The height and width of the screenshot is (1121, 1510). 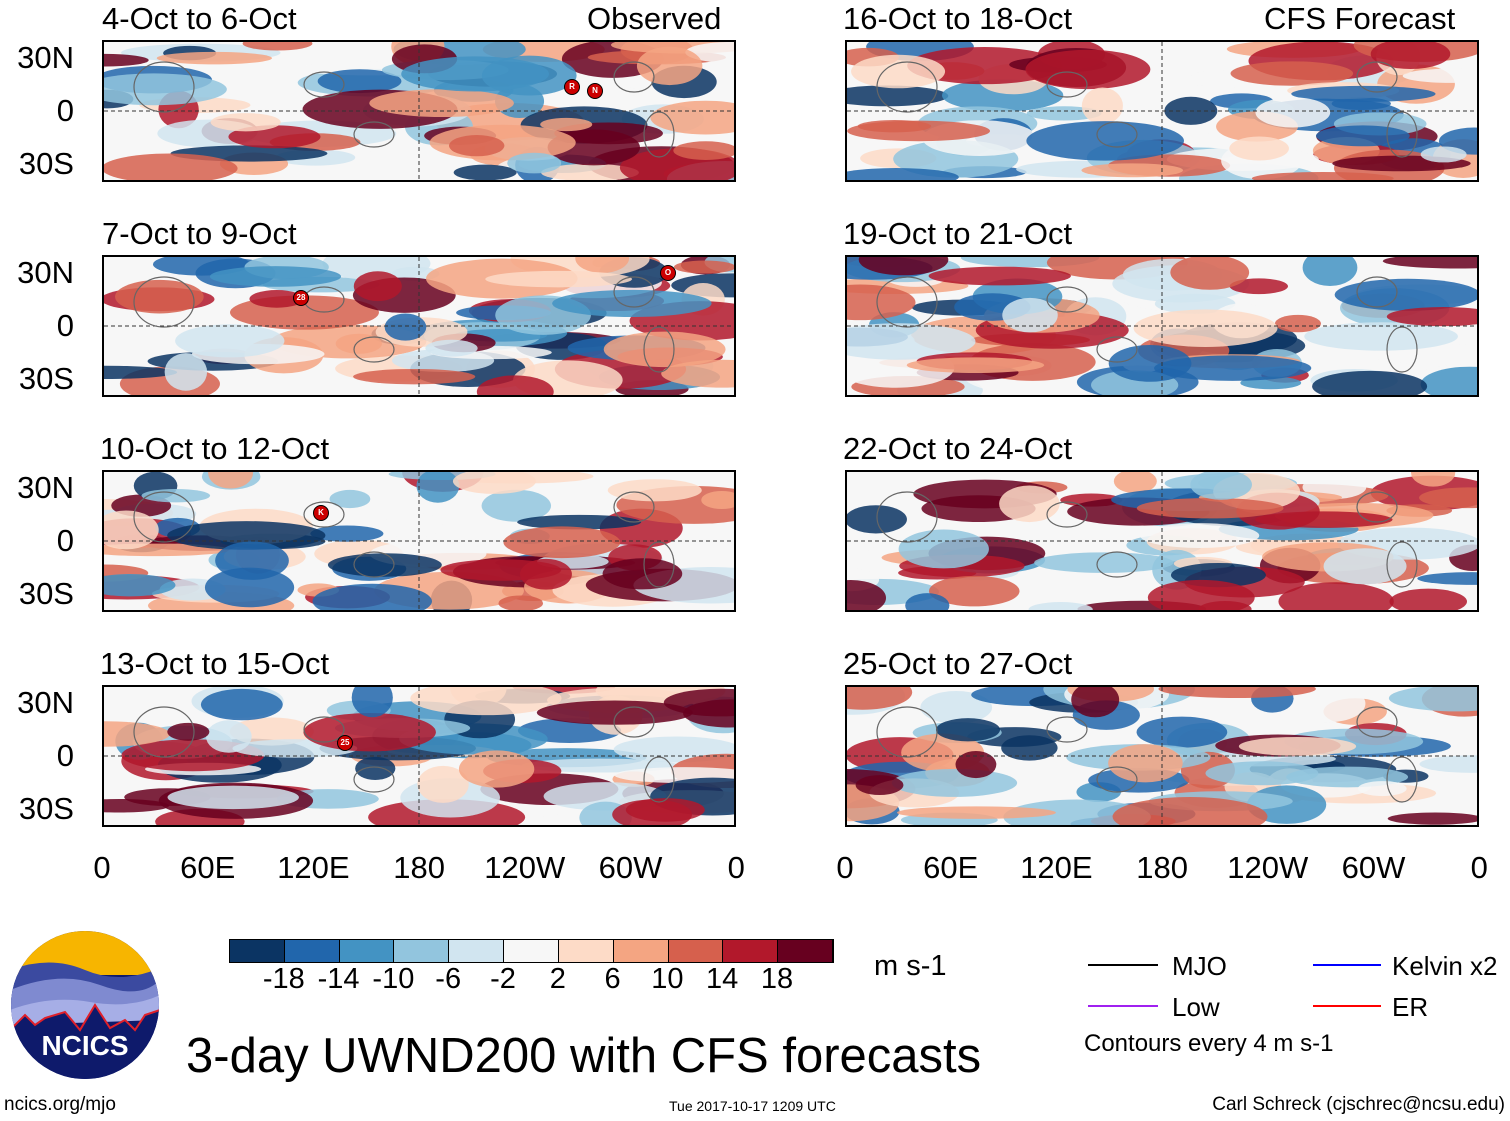 I want to click on site-url: ncics.org/mjo, so click(x=60, y=1104).